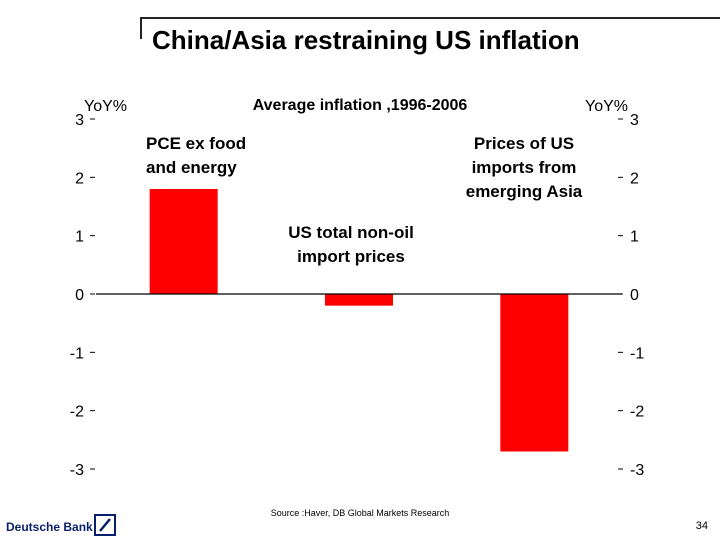 This screenshot has width=720, height=540. I want to click on deutsche-bank-logo-icon, so click(105, 525).